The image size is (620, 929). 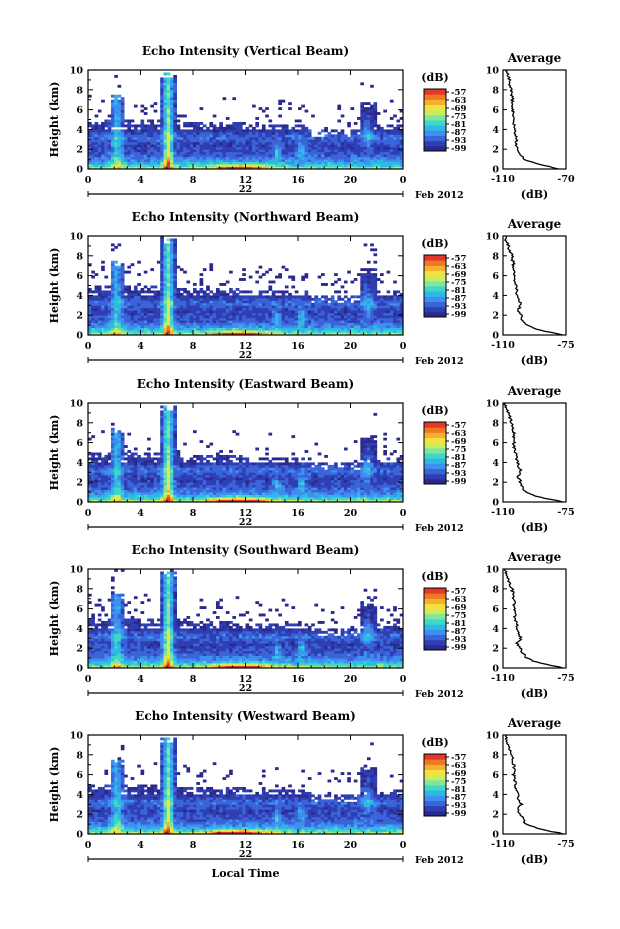 I want to click on colorbar-tick-label: -75, so click(x=458, y=283).